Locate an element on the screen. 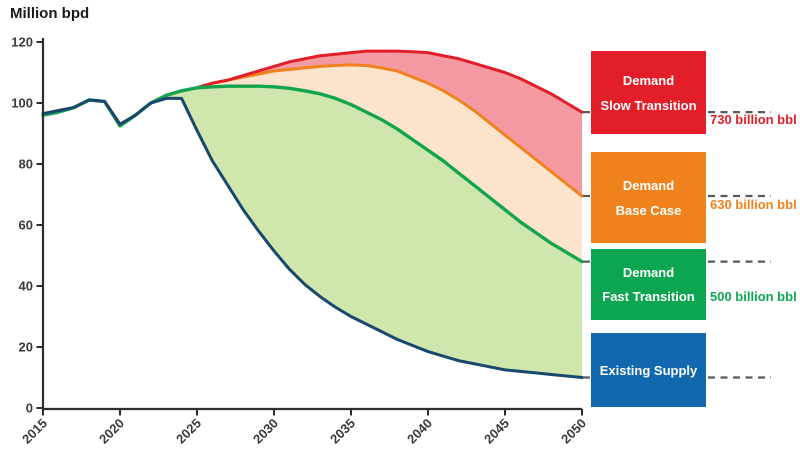 Image resolution: width=800 pixels, height=456 pixels. y-tick-label-80: 80 is located at coordinates (26, 164).